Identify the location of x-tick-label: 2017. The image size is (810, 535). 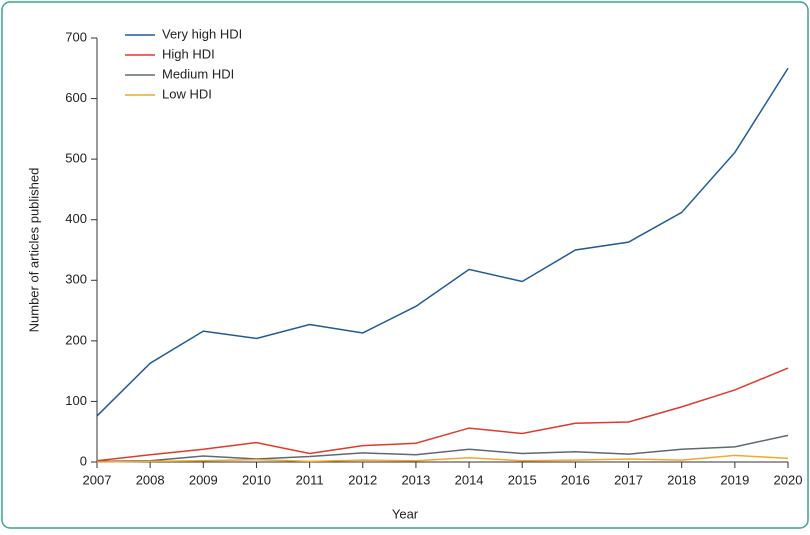
(628, 479).